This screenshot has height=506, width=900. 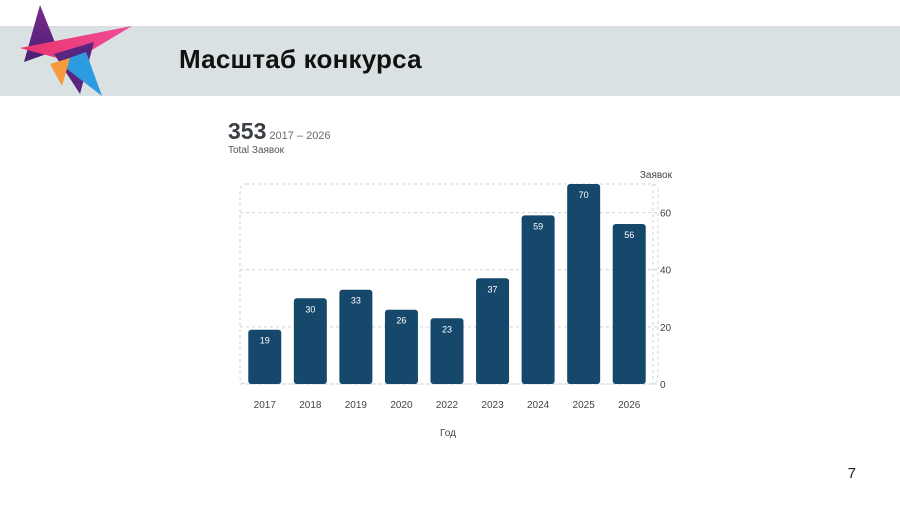 What do you see at coordinates (401, 405) in the screenshot?
I see `x-tick-label: 2020` at bounding box center [401, 405].